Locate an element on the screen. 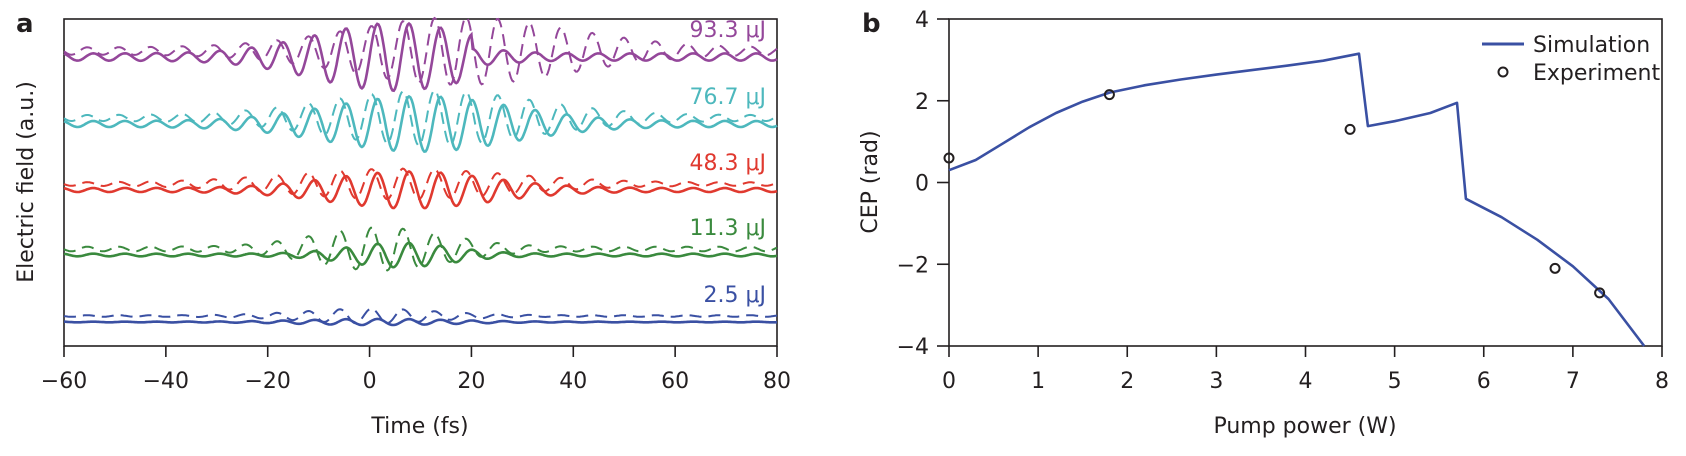 This screenshot has height=456, width=1686. panel-a-x-ticks: −60 −40 −20 0 20 40 60 80 is located at coordinates (416, 370).